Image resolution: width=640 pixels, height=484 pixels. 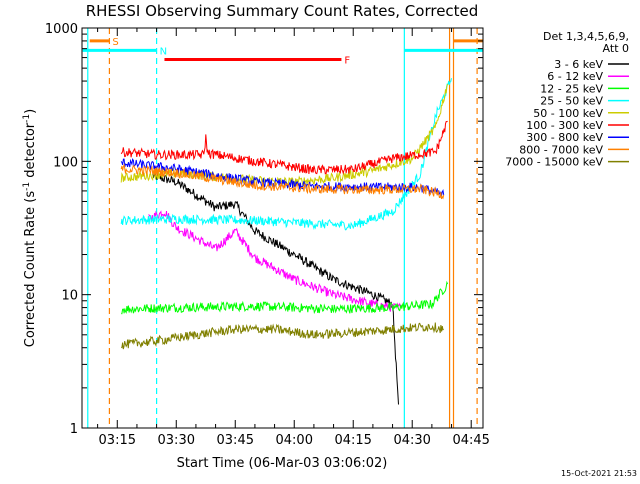 I want to click on y-axis-label: Corrected Count Rate (s-1 detector-1), so click(x=30, y=228).